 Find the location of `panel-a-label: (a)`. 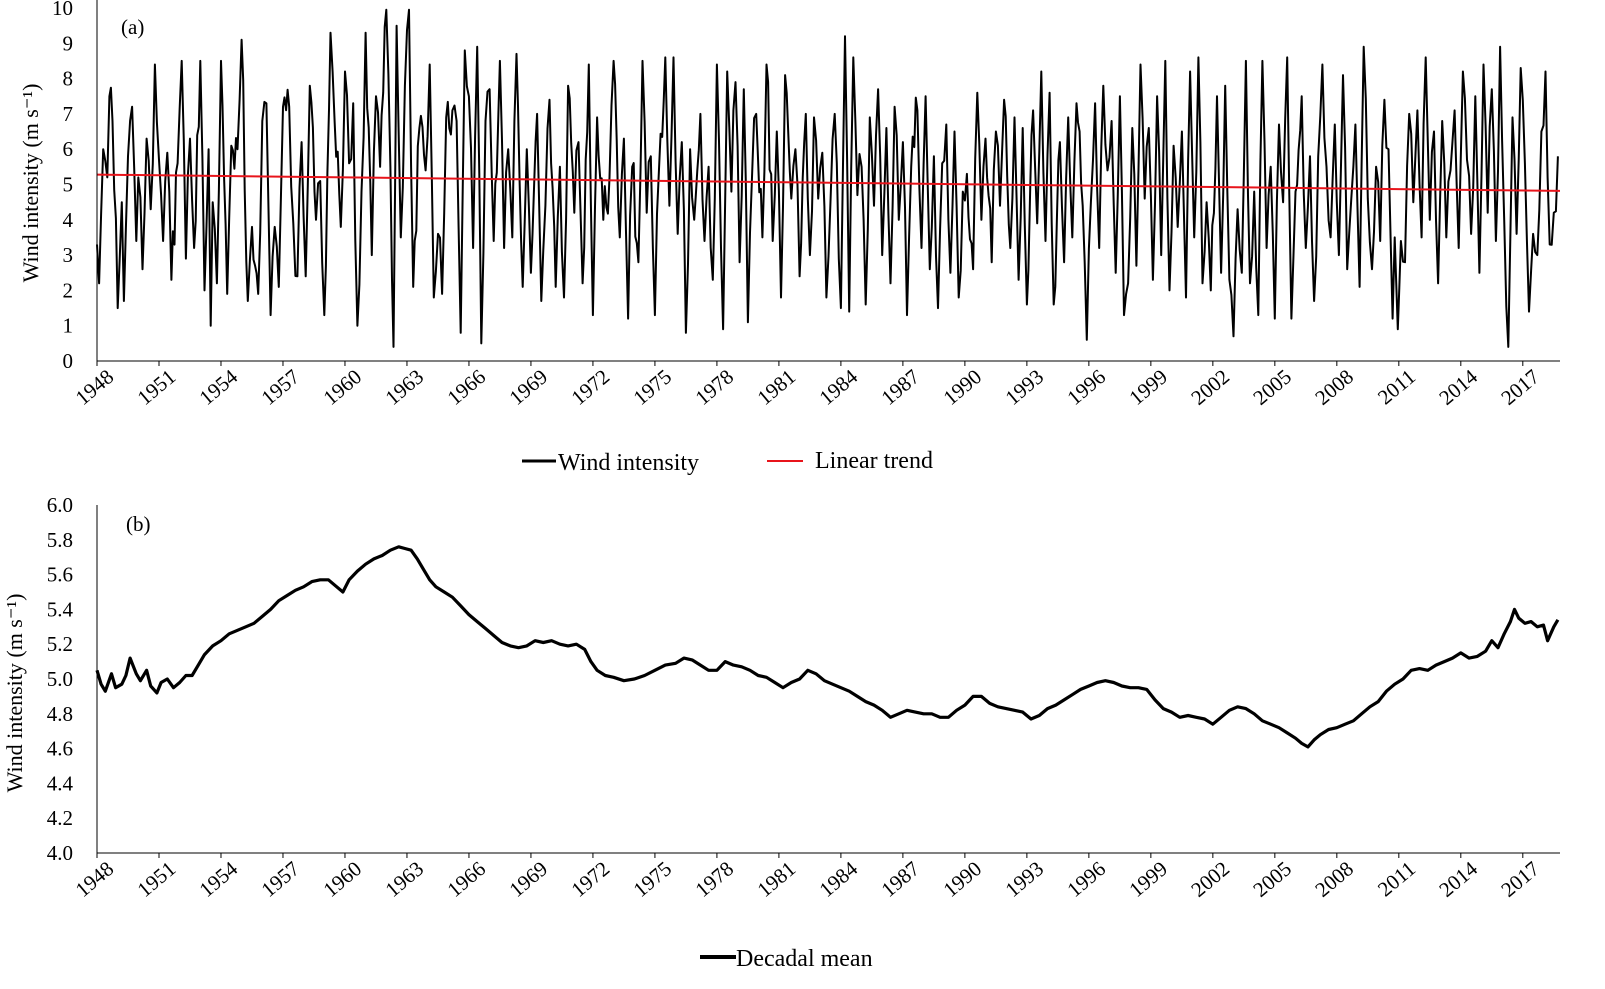

panel-a-label: (a) is located at coordinates (132, 27).